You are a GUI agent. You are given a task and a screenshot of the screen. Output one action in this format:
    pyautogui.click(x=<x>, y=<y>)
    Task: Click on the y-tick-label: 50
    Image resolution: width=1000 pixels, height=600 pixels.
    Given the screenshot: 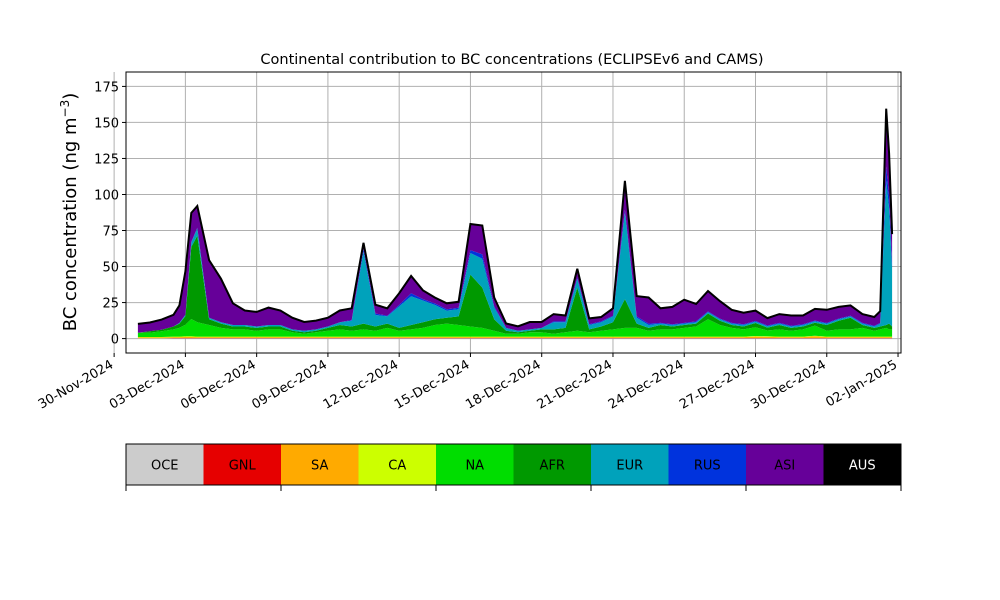 What is the action you would take?
    pyautogui.click(x=110, y=268)
    